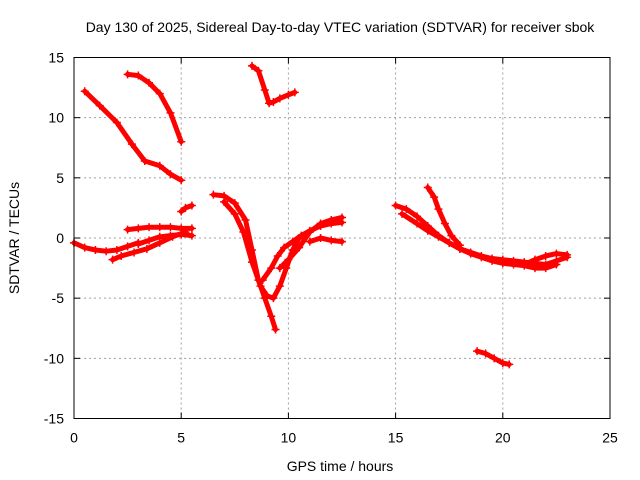 Image resolution: width=640 pixels, height=480 pixels. What do you see at coordinates (54, 419) in the screenshot?
I see `y-tick-label: -15` at bounding box center [54, 419].